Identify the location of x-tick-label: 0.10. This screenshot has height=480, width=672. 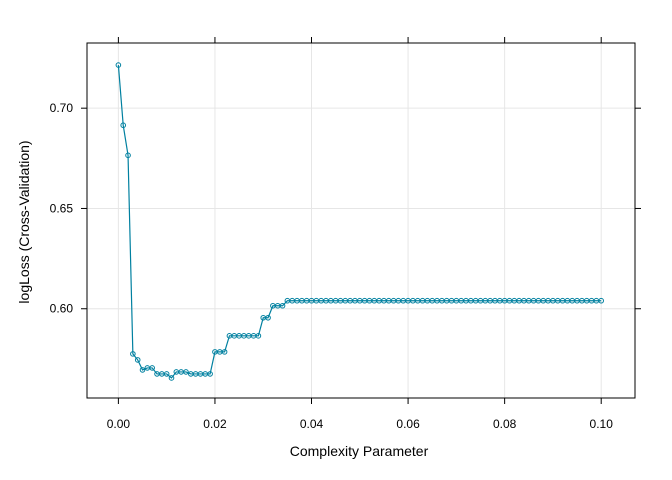
(602, 424).